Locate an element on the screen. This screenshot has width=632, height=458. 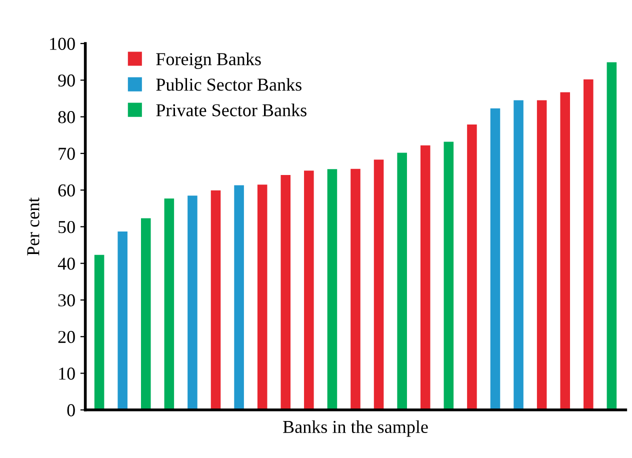
y-tick-label: 90 is located at coordinates (66, 80).